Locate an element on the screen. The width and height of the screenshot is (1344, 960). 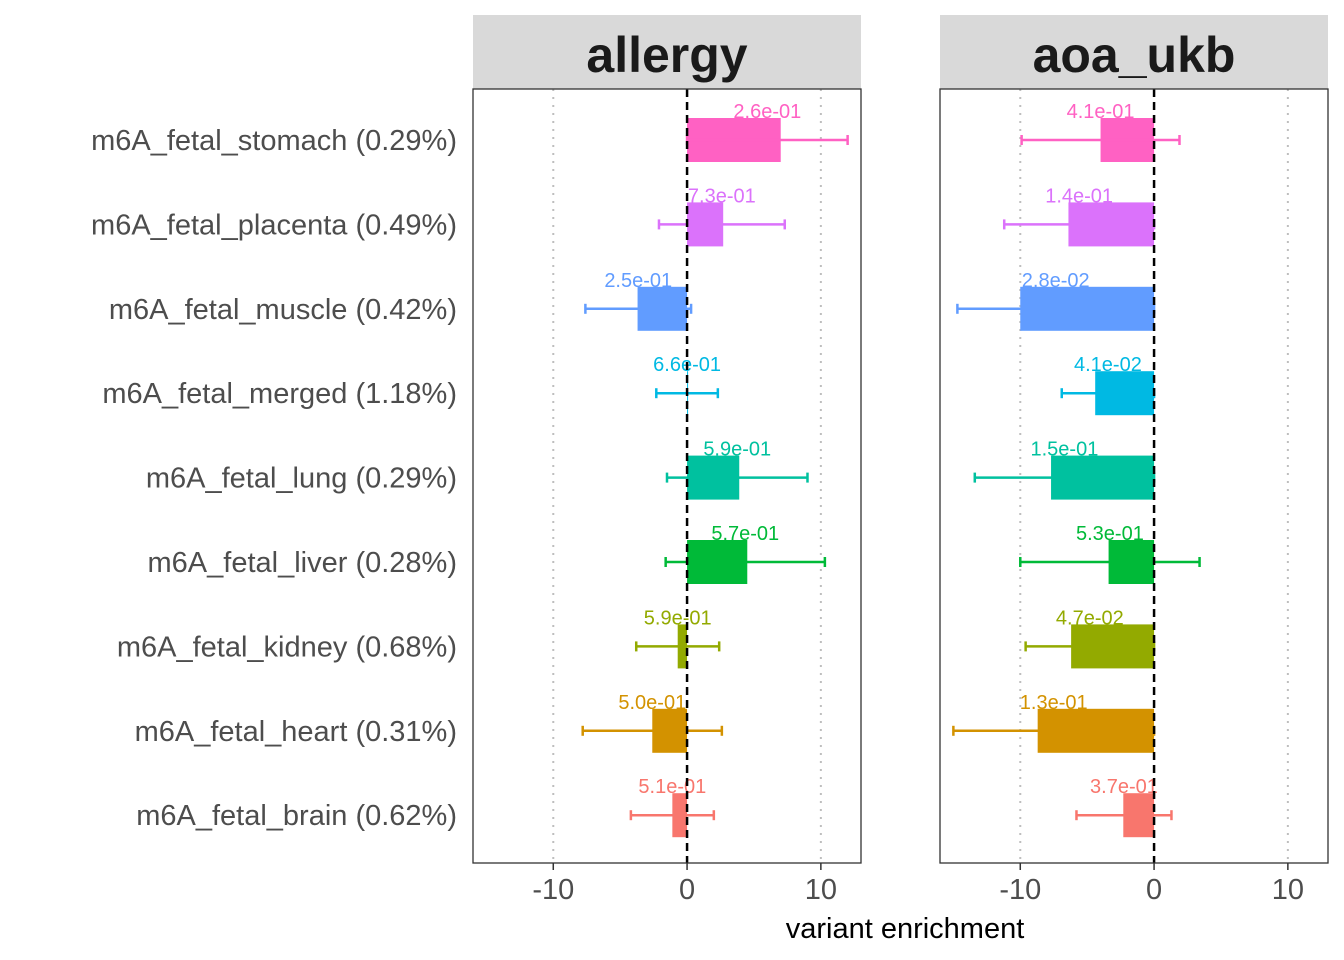
category-label: m6A_fetal_kidney (0.68%) is located at coordinates (287, 647).